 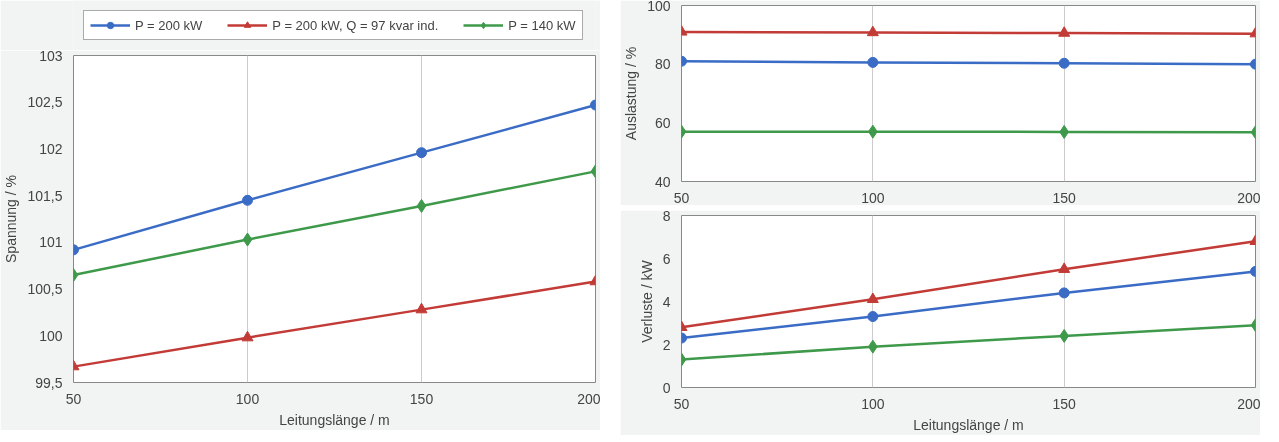 What do you see at coordinates (11, 219) in the screenshot?
I see `y-axis-title: Spannung / %` at bounding box center [11, 219].